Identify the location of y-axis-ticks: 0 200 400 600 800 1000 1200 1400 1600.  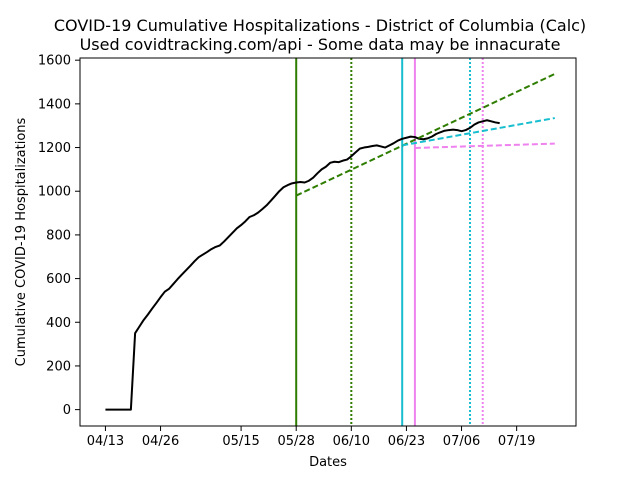
(59, 236).